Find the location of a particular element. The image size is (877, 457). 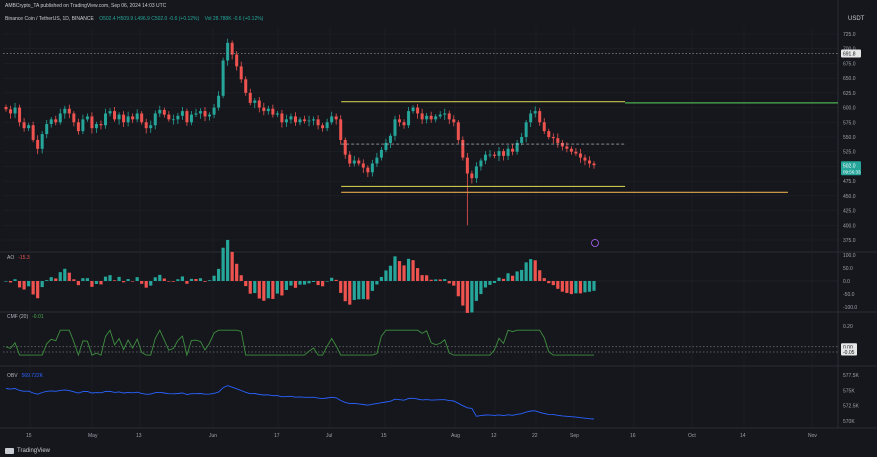

obv-legend: OBV 569.722K is located at coordinates (25, 376).